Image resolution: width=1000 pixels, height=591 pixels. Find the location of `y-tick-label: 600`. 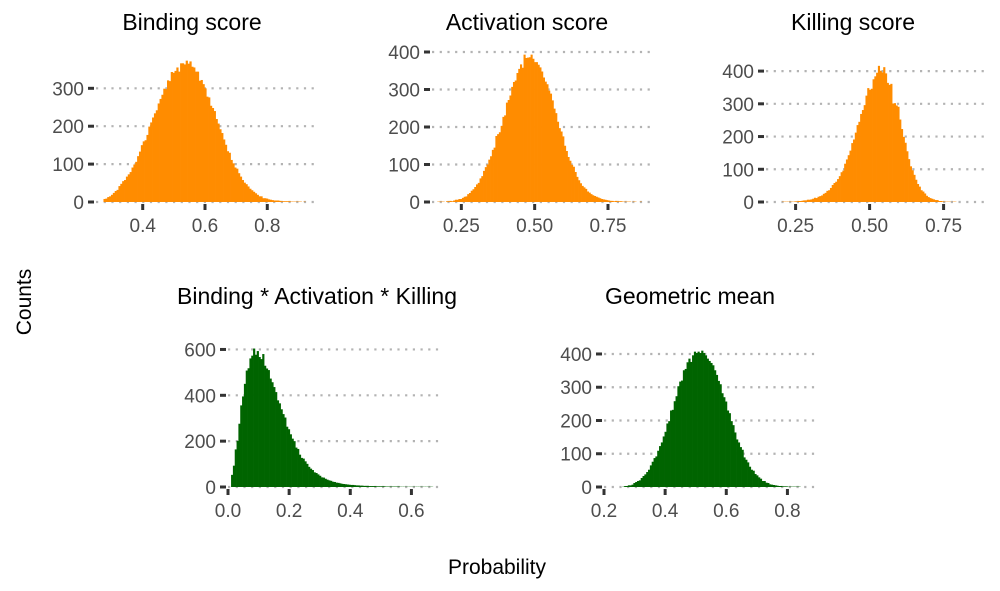

y-tick-label: 600 is located at coordinates (200, 350).